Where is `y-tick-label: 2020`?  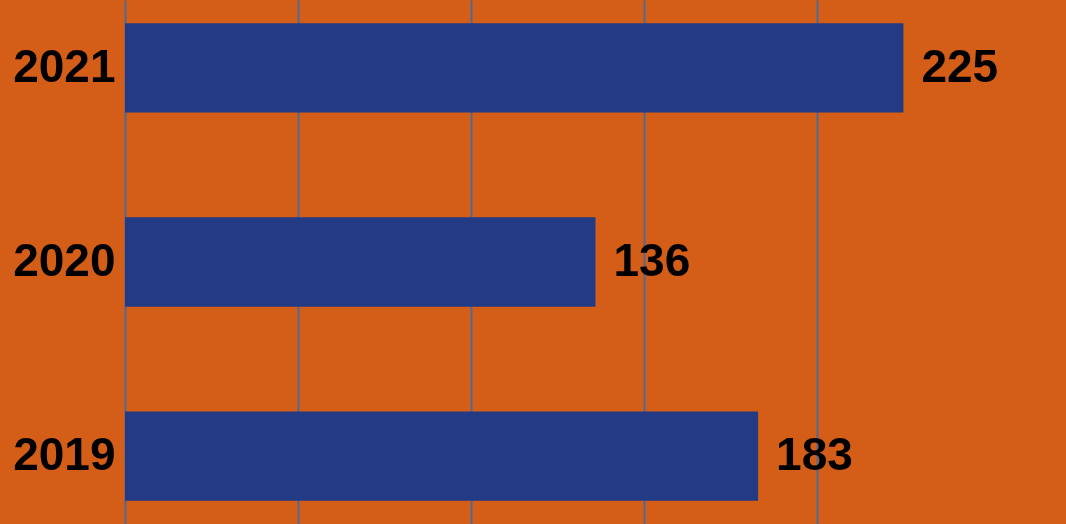 y-tick-label: 2020 is located at coordinates (64, 260).